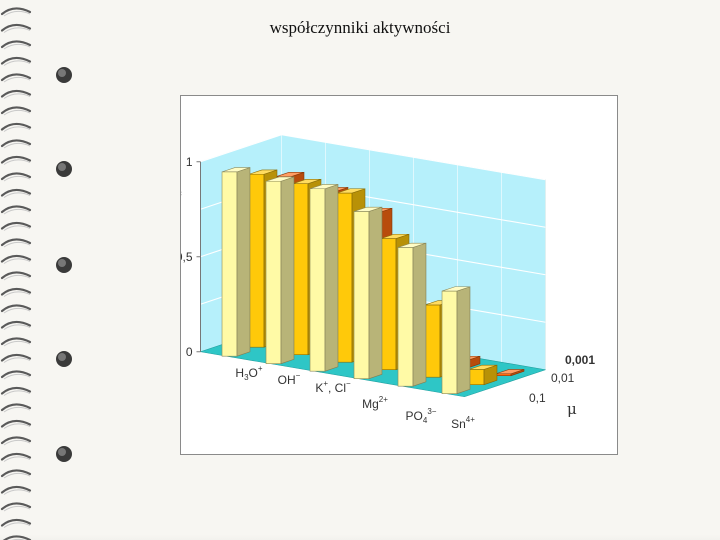 The width and height of the screenshot is (720, 540). Describe the element at coordinates (375, 403) in the screenshot. I see `x-category-label: Mg2+` at that location.